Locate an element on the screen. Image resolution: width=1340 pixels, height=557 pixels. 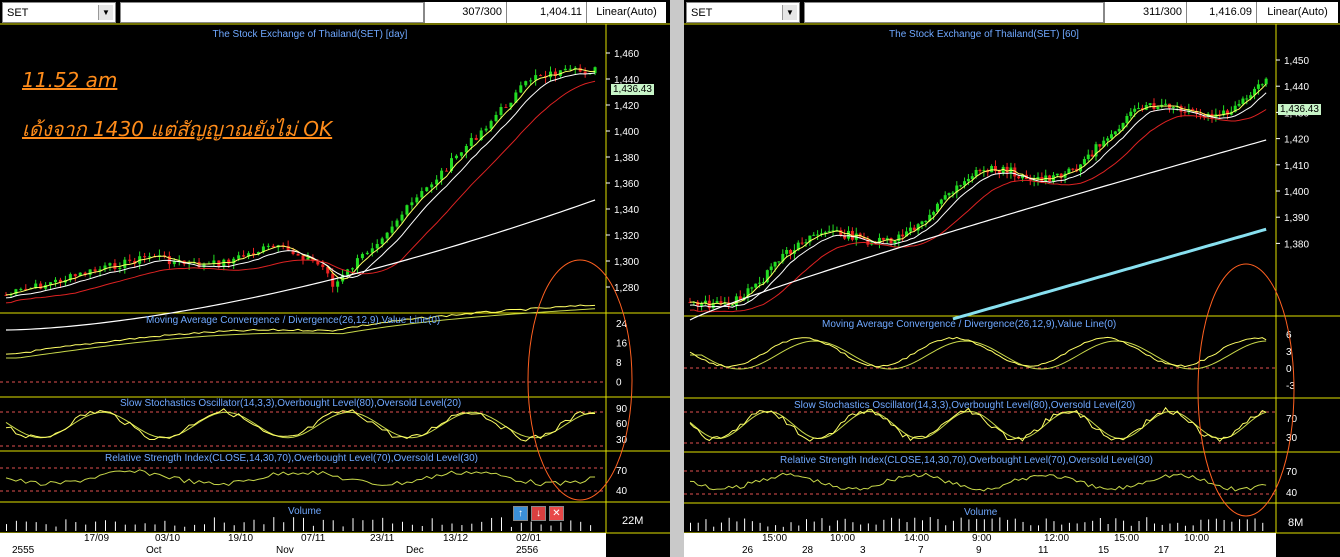
date-label: 17/09 is located at coordinates (97, 538).